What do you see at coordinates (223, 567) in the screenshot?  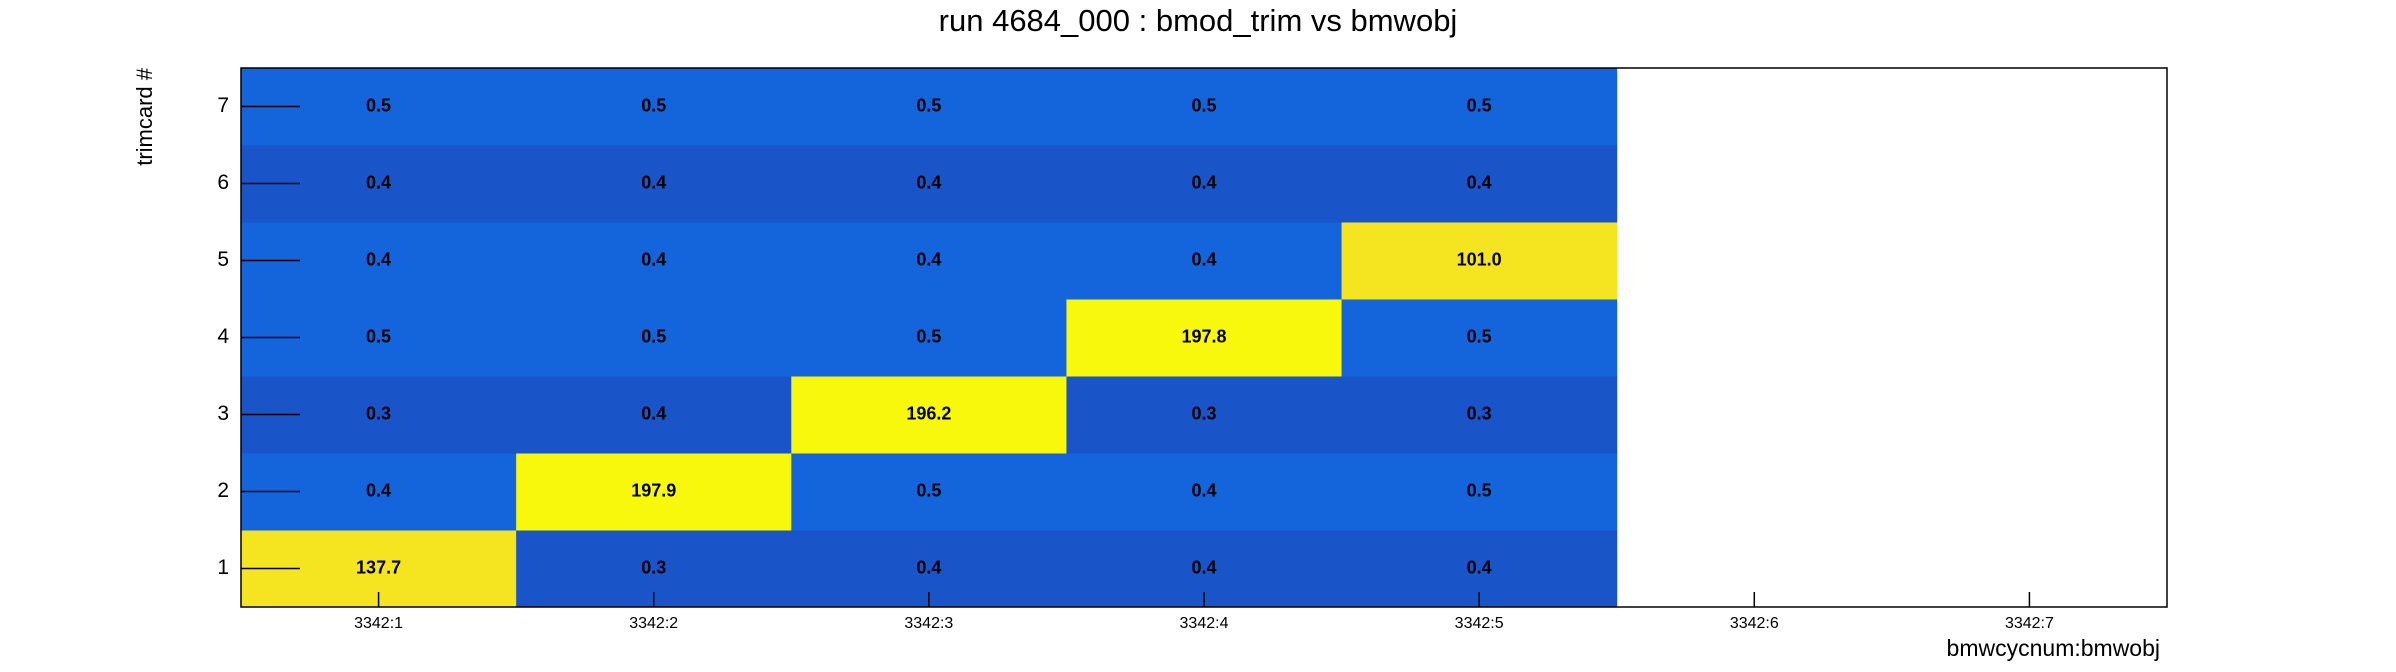 I see `y-tick-label: 1` at bounding box center [223, 567].